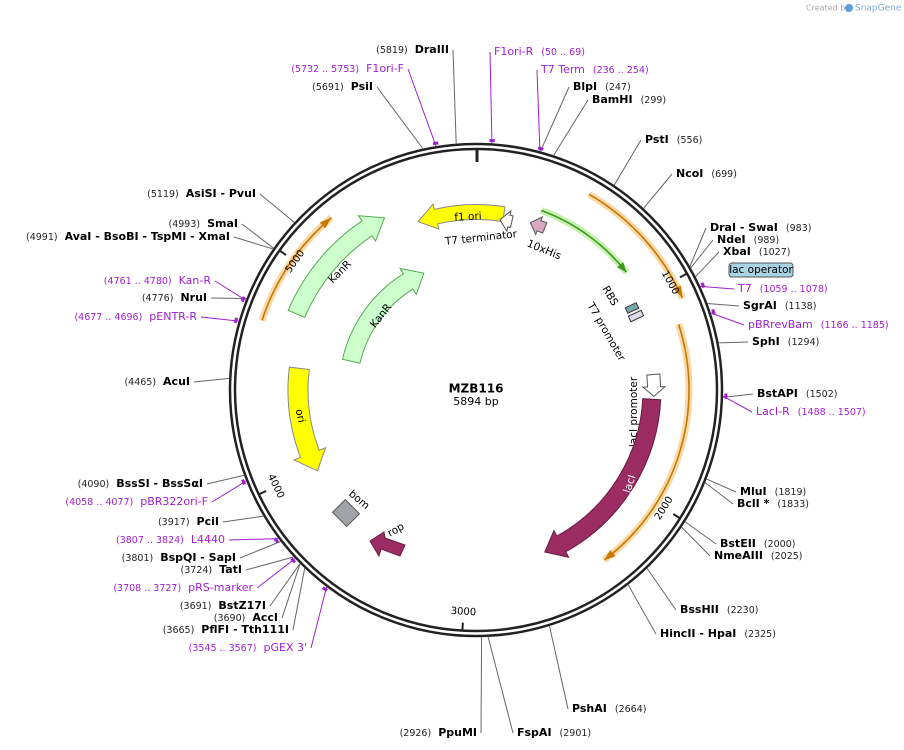  What do you see at coordinates (275, 487) in the screenshot?
I see `tick-label: 4000` at bounding box center [275, 487].